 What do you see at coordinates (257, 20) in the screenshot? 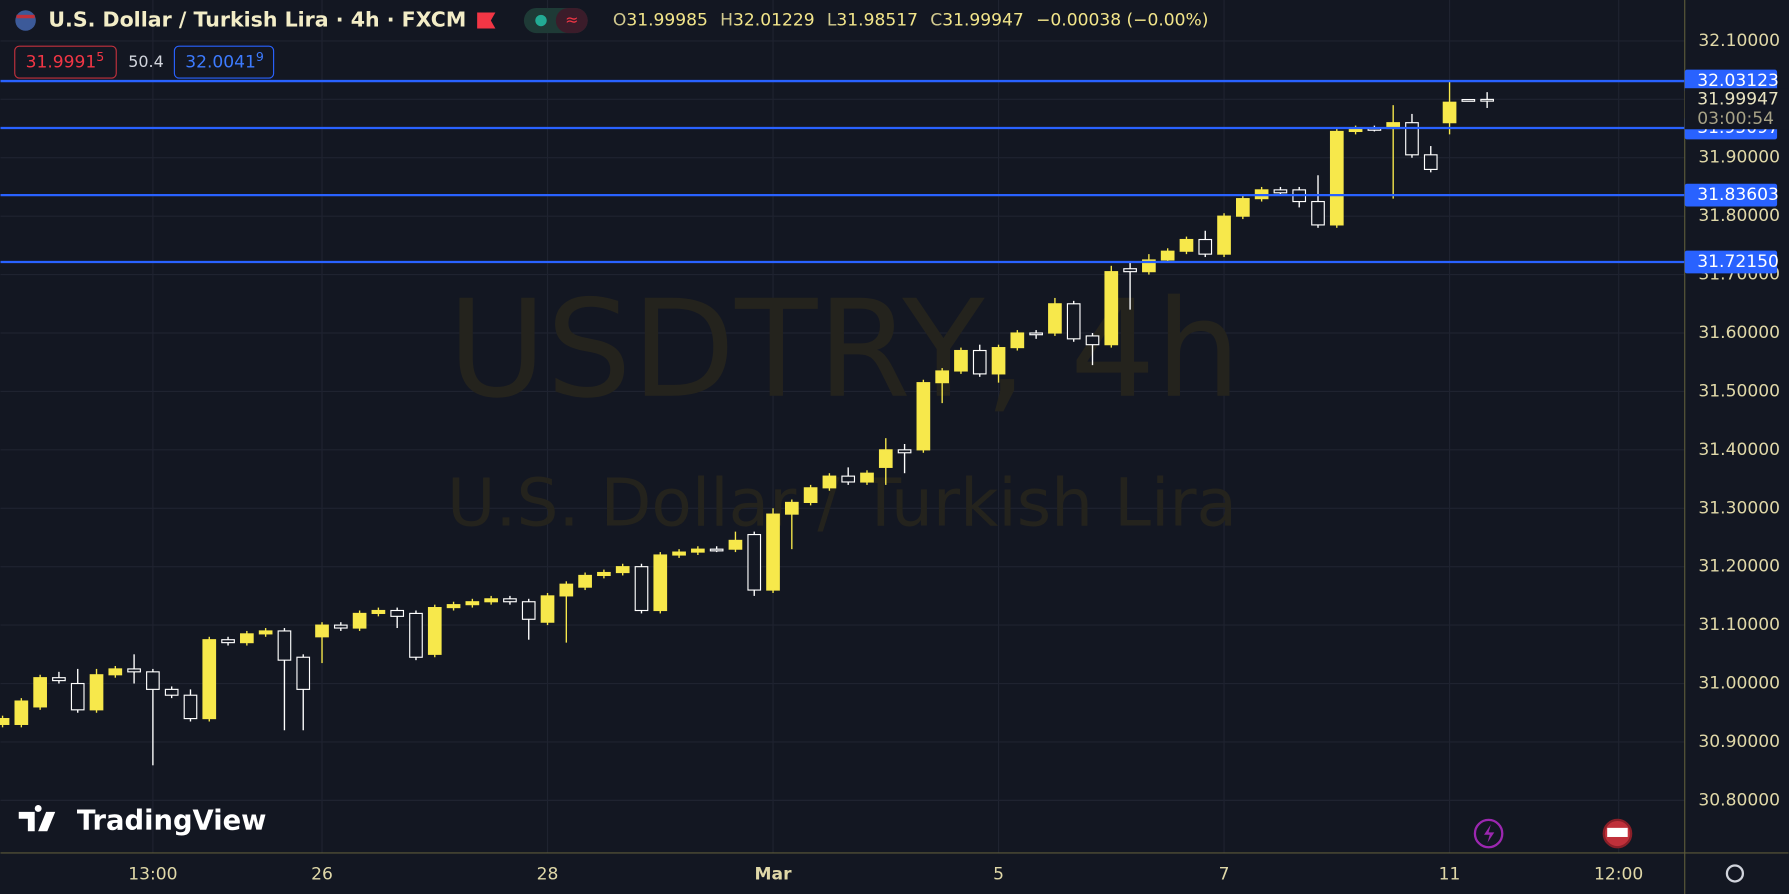
I see `symbol-title: U.S. Dollar / Turkish Lira · 4h · FXCM` at bounding box center [257, 20].